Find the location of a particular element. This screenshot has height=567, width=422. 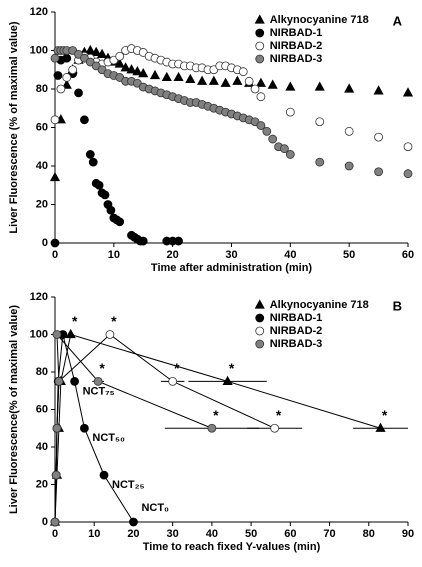

point-label: NCT₅₀ is located at coordinates (108, 438).